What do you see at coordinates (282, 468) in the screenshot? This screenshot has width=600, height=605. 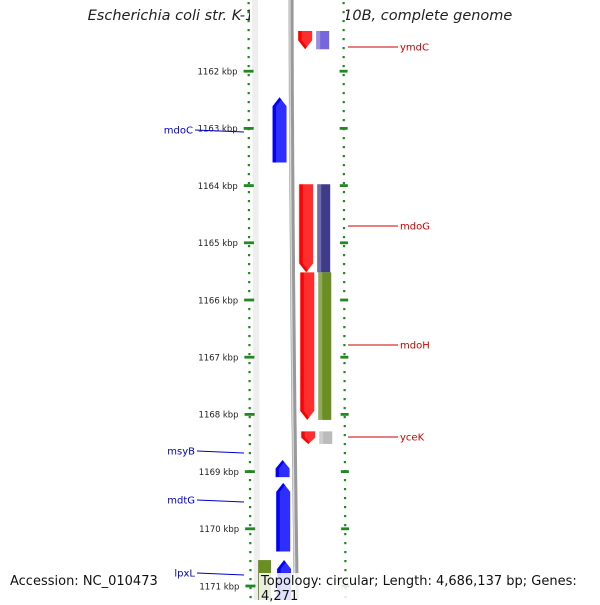 I see `gene-arrow-msyb` at bounding box center [282, 468].